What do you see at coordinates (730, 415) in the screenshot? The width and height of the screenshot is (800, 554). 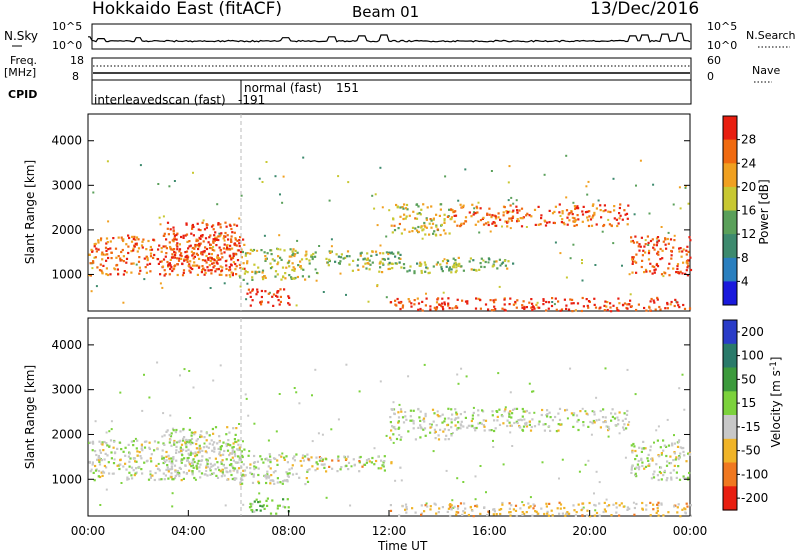 I see `colorbar-frame` at bounding box center [730, 415].